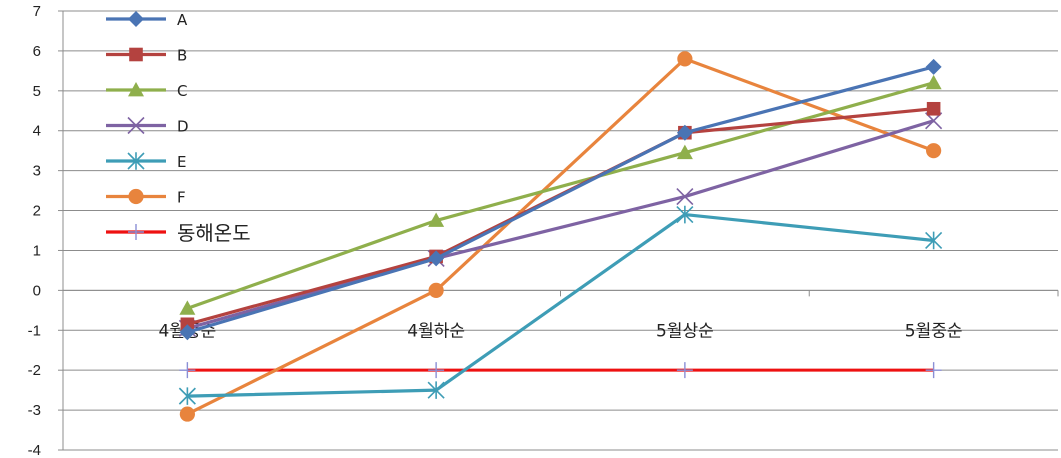 This screenshot has width=1061, height=458. Describe the element at coordinates (37, 51) in the screenshot. I see `y-tick-label: 6` at that location.